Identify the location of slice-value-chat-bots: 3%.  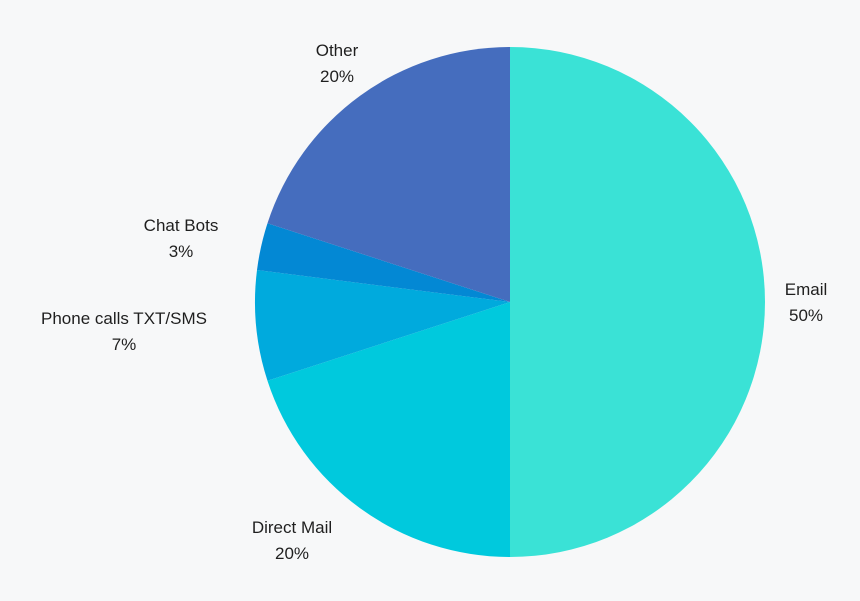
(181, 251).